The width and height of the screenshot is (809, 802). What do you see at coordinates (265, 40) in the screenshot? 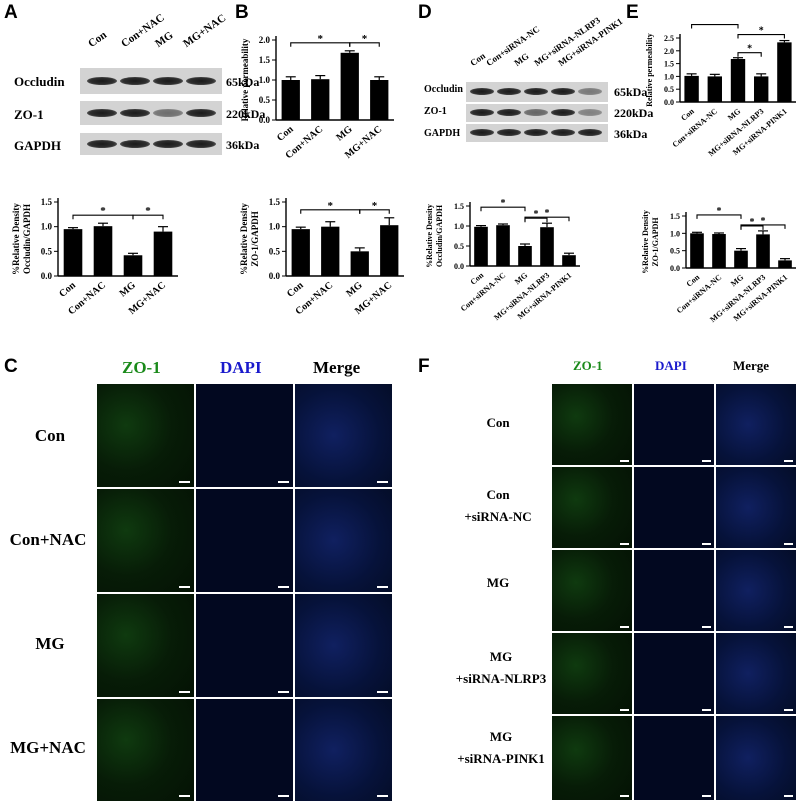
I see `y-tick-label: 2.0` at bounding box center [265, 40].